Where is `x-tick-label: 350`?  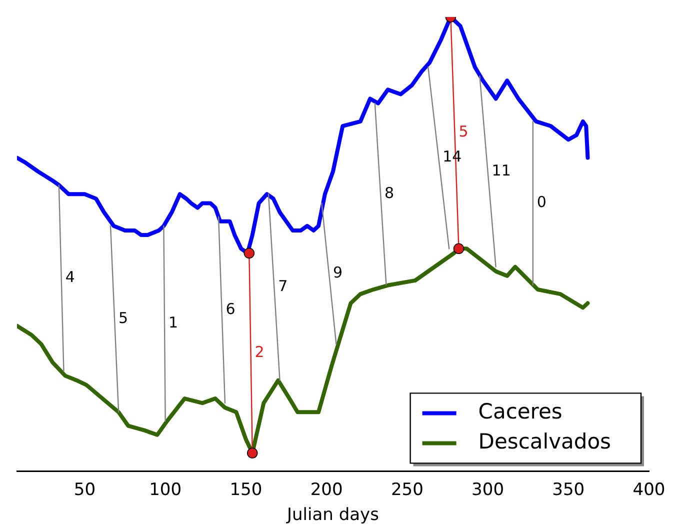
x-tick-label: 350 is located at coordinates (568, 490).